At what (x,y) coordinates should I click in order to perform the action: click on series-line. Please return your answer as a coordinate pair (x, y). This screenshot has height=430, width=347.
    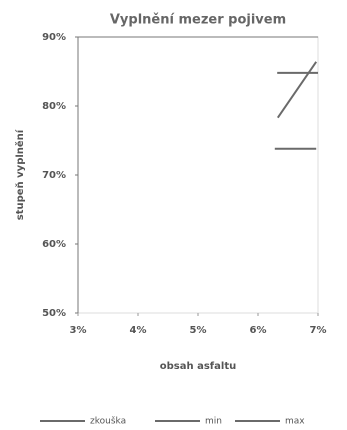
    Looking at the image, I should click on (297, 90).